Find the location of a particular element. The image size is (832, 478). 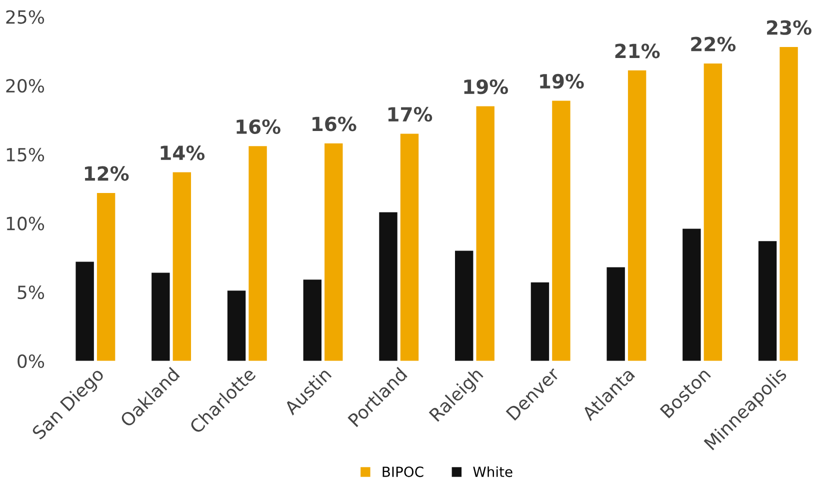

data-label: 14% is located at coordinates (182, 152).